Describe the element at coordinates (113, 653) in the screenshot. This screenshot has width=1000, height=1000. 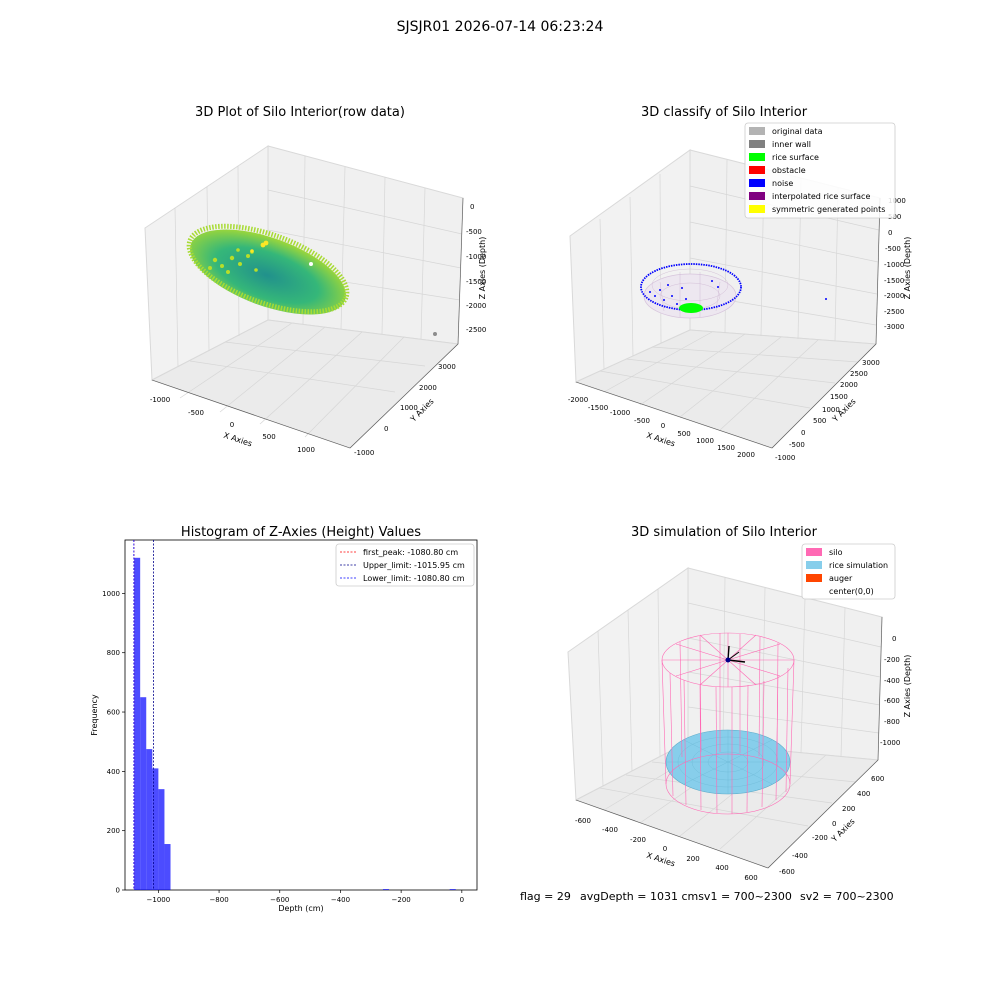
I see `hist-ytick-label: 800` at that location.